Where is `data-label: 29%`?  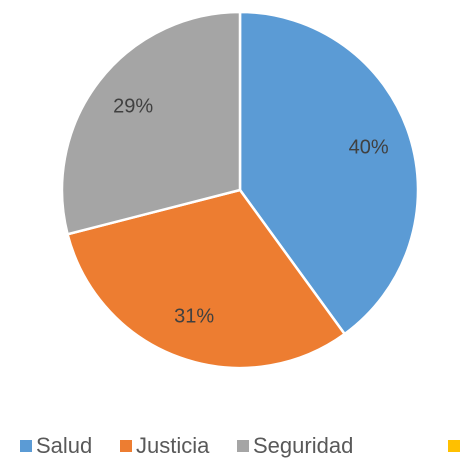
data-label: 29% is located at coordinates (133, 106).